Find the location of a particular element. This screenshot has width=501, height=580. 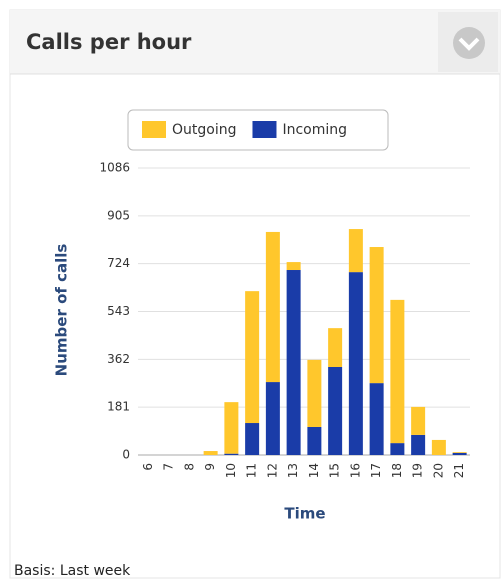

y-axis-label: Number of calls is located at coordinates (62, 310).